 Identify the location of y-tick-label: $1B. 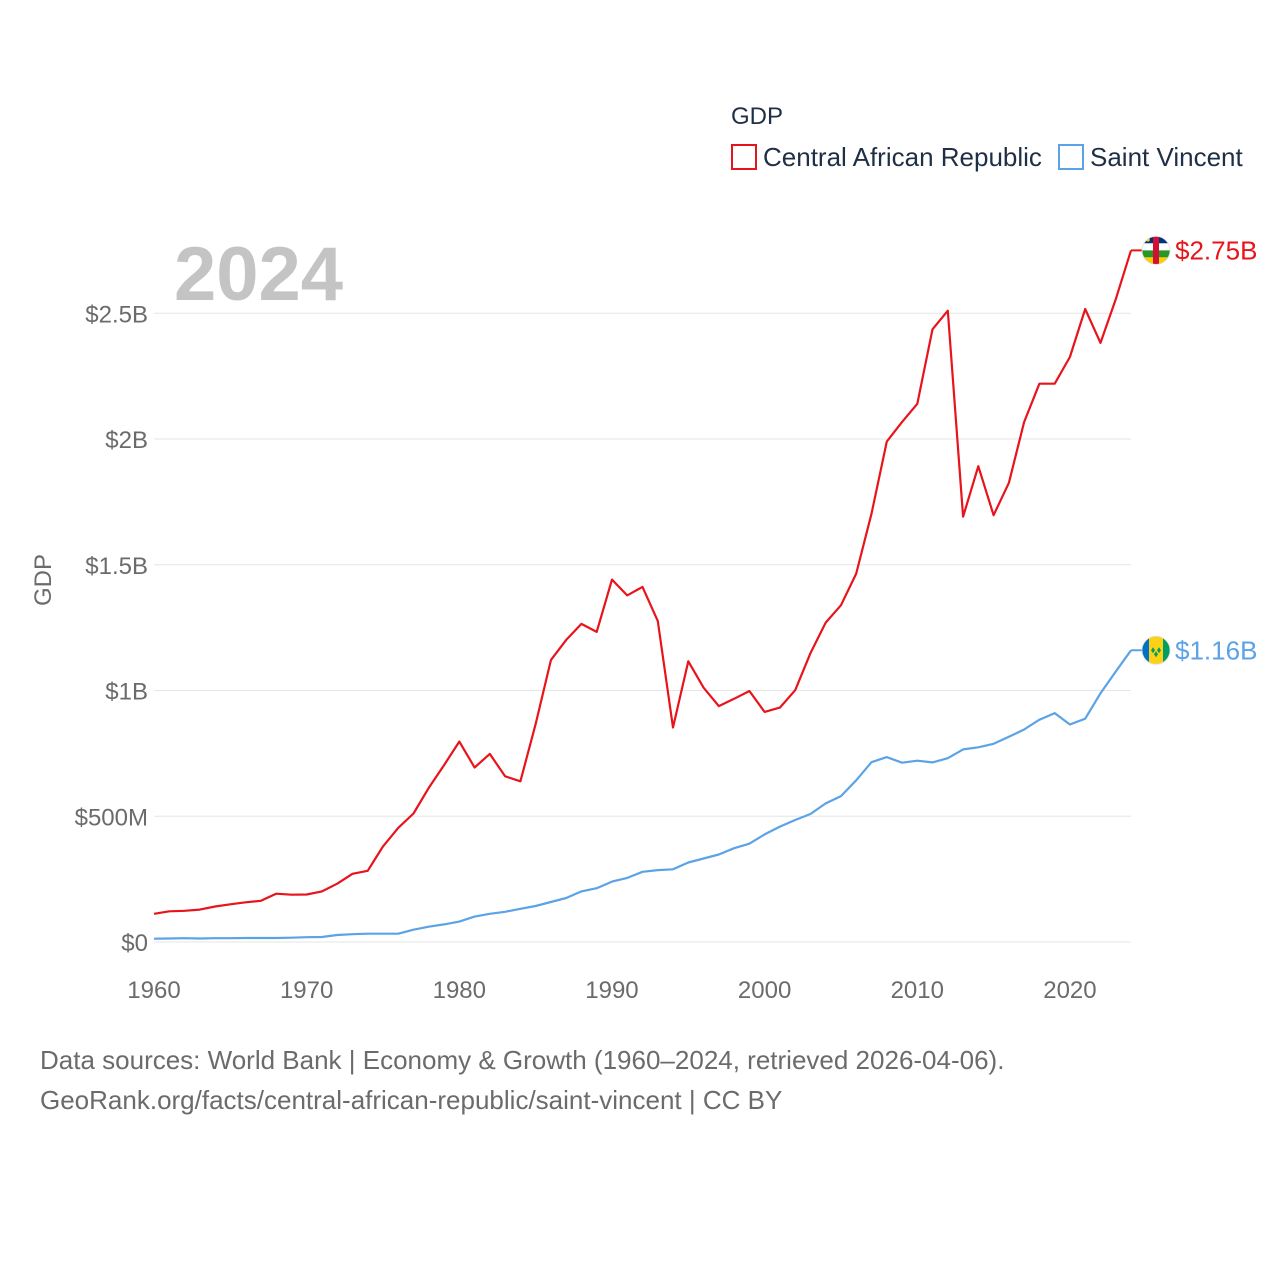
(126, 692).